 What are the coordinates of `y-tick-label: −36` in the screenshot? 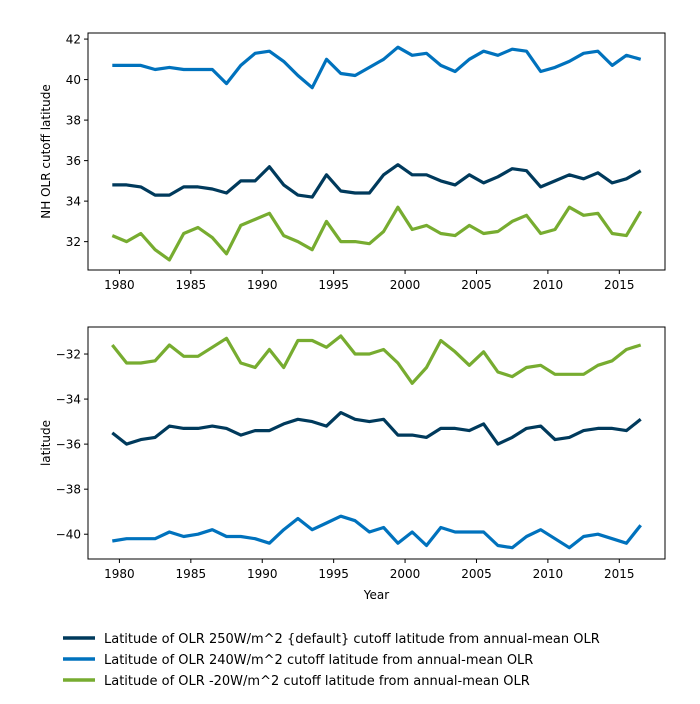 It's located at (68, 445).